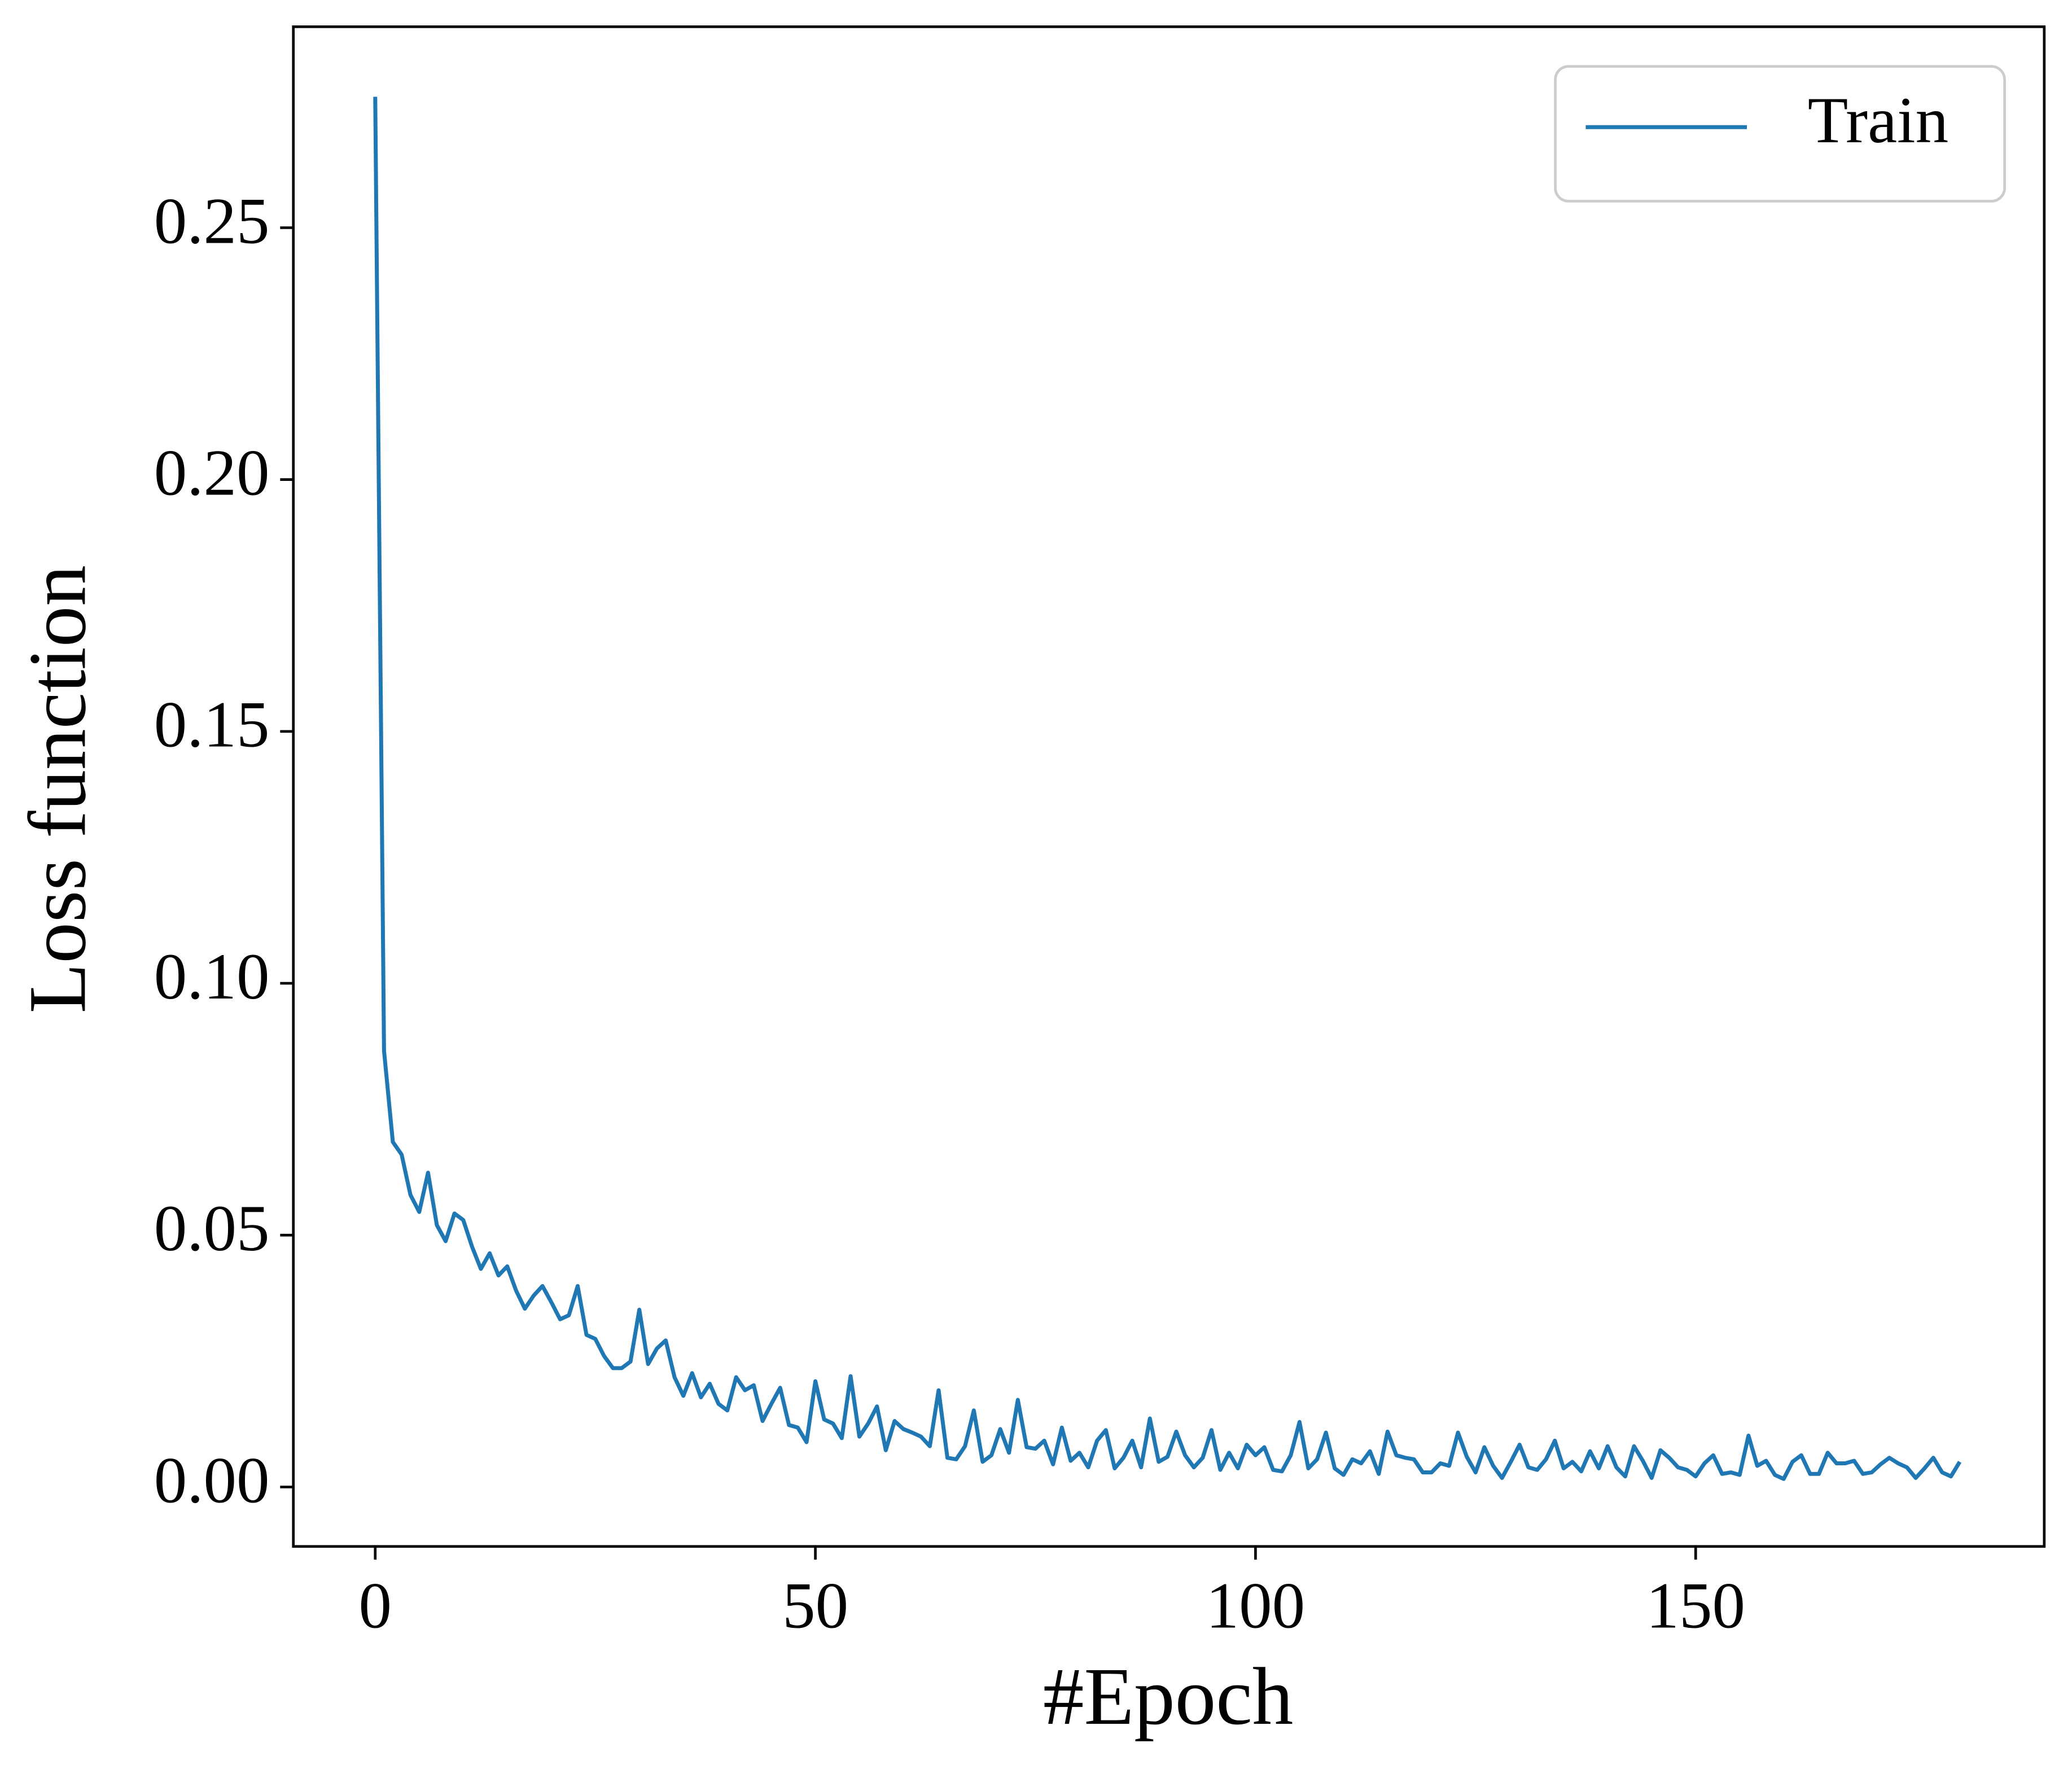 The height and width of the screenshot is (1778, 2072). Describe the element at coordinates (1878, 120) in the screenshot. I see `legend-label: Train` at that location.